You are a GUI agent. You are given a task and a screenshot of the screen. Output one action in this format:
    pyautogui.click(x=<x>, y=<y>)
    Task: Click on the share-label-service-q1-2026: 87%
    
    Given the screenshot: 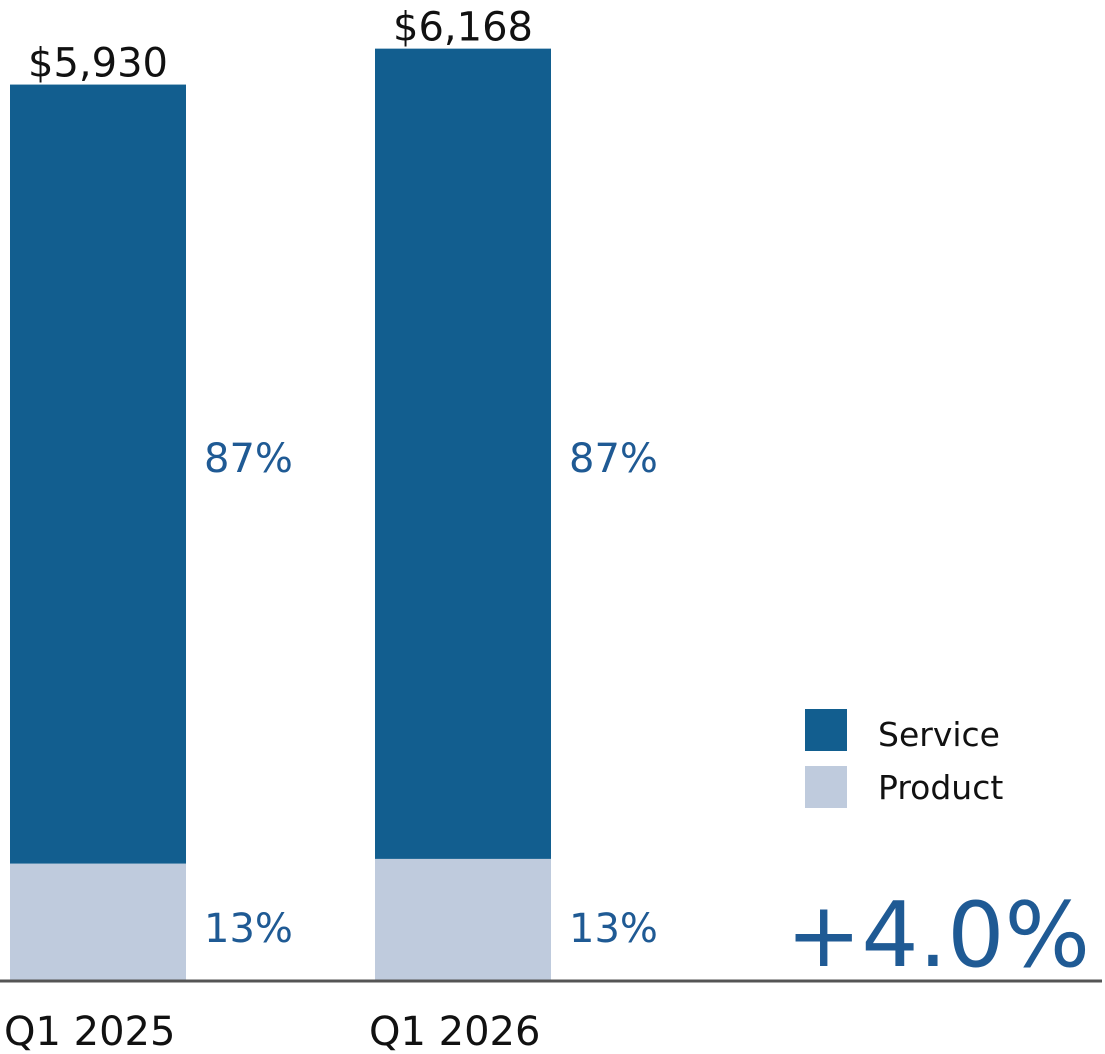 What is the action you would take?
    pyautogui.click(x=613, y=459)
    